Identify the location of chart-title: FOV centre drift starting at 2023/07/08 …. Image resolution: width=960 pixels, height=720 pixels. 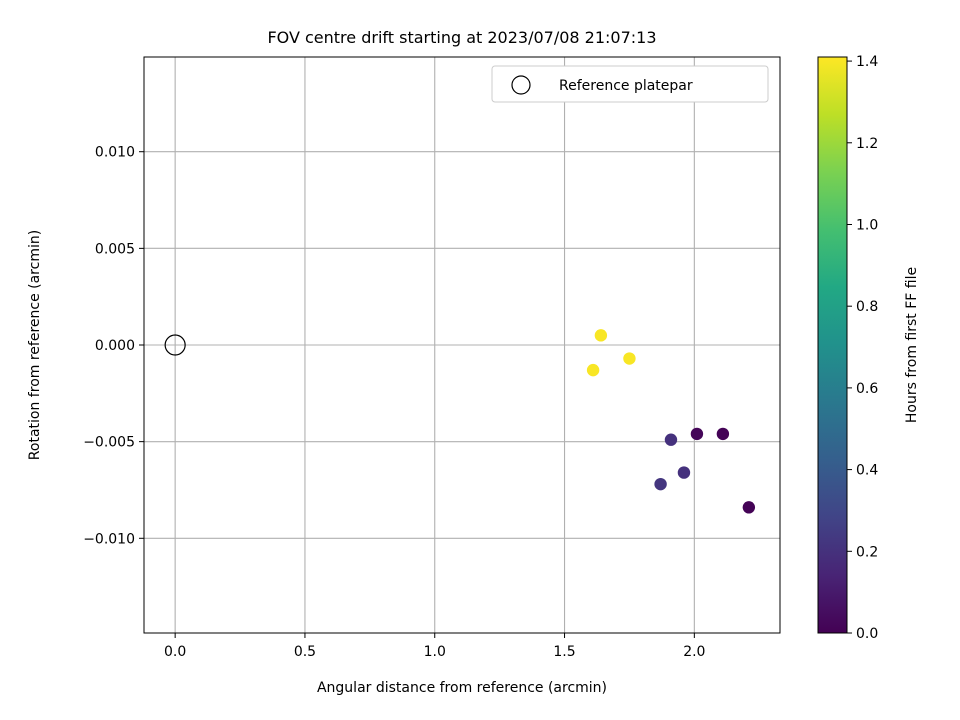
(461, 37).